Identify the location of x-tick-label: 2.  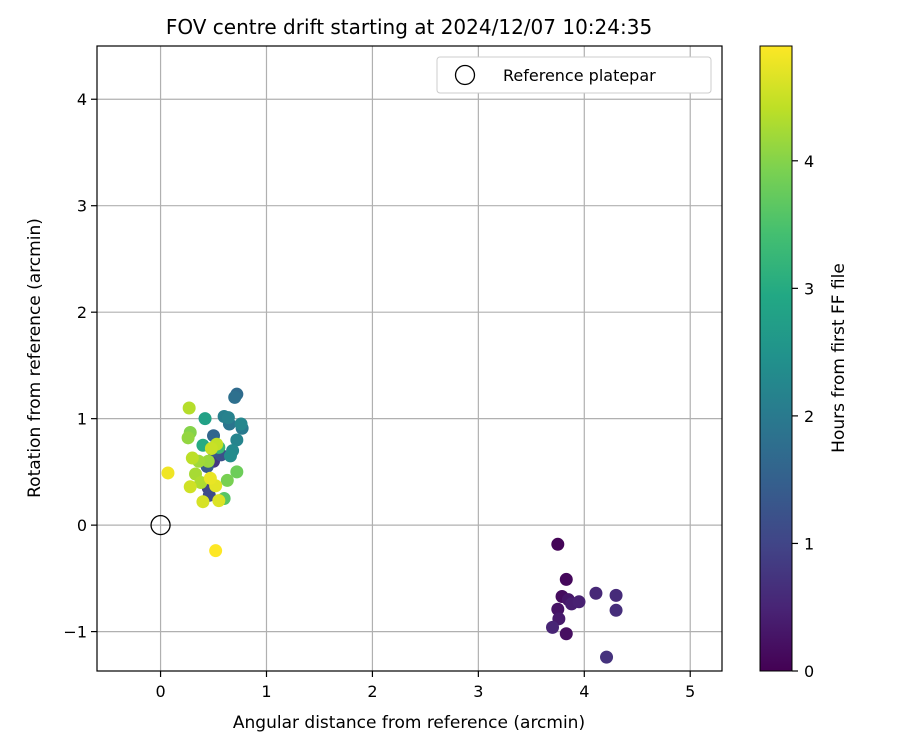
(372, 691).